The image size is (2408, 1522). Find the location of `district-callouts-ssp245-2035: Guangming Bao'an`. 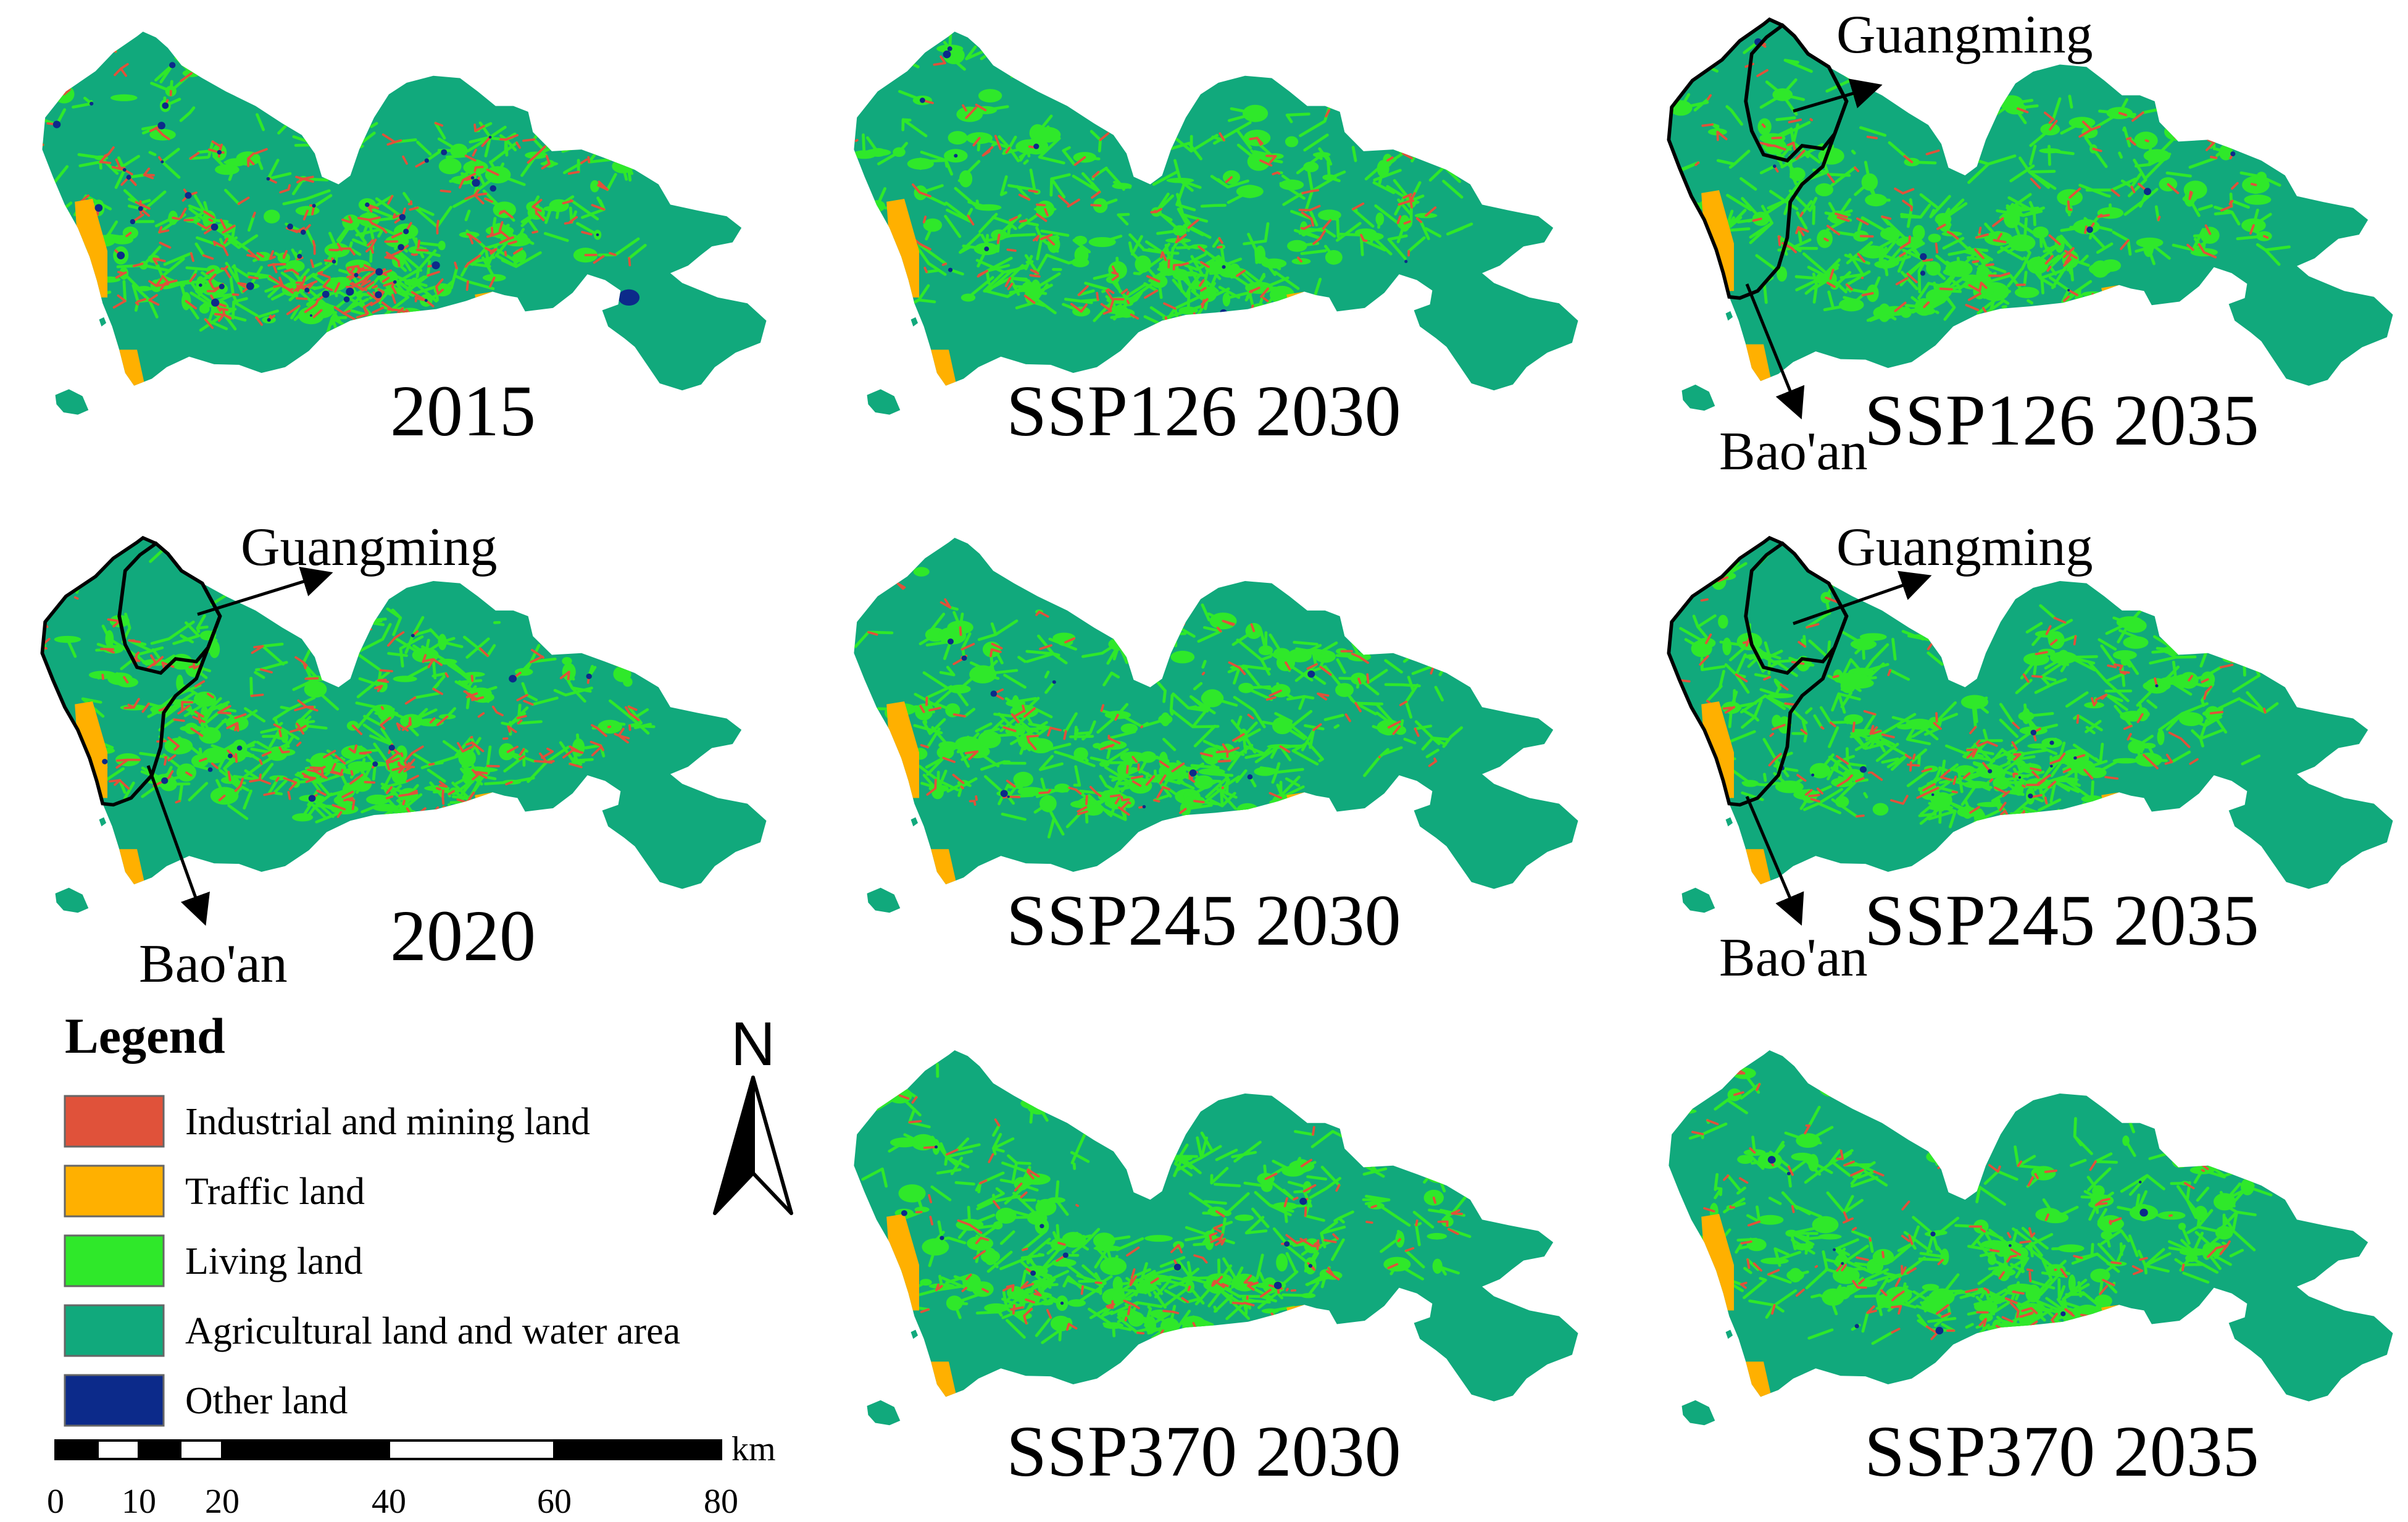

district-callouts-ssp245-2035: Guangming Bao'an is located at coordinates (1906, 752).